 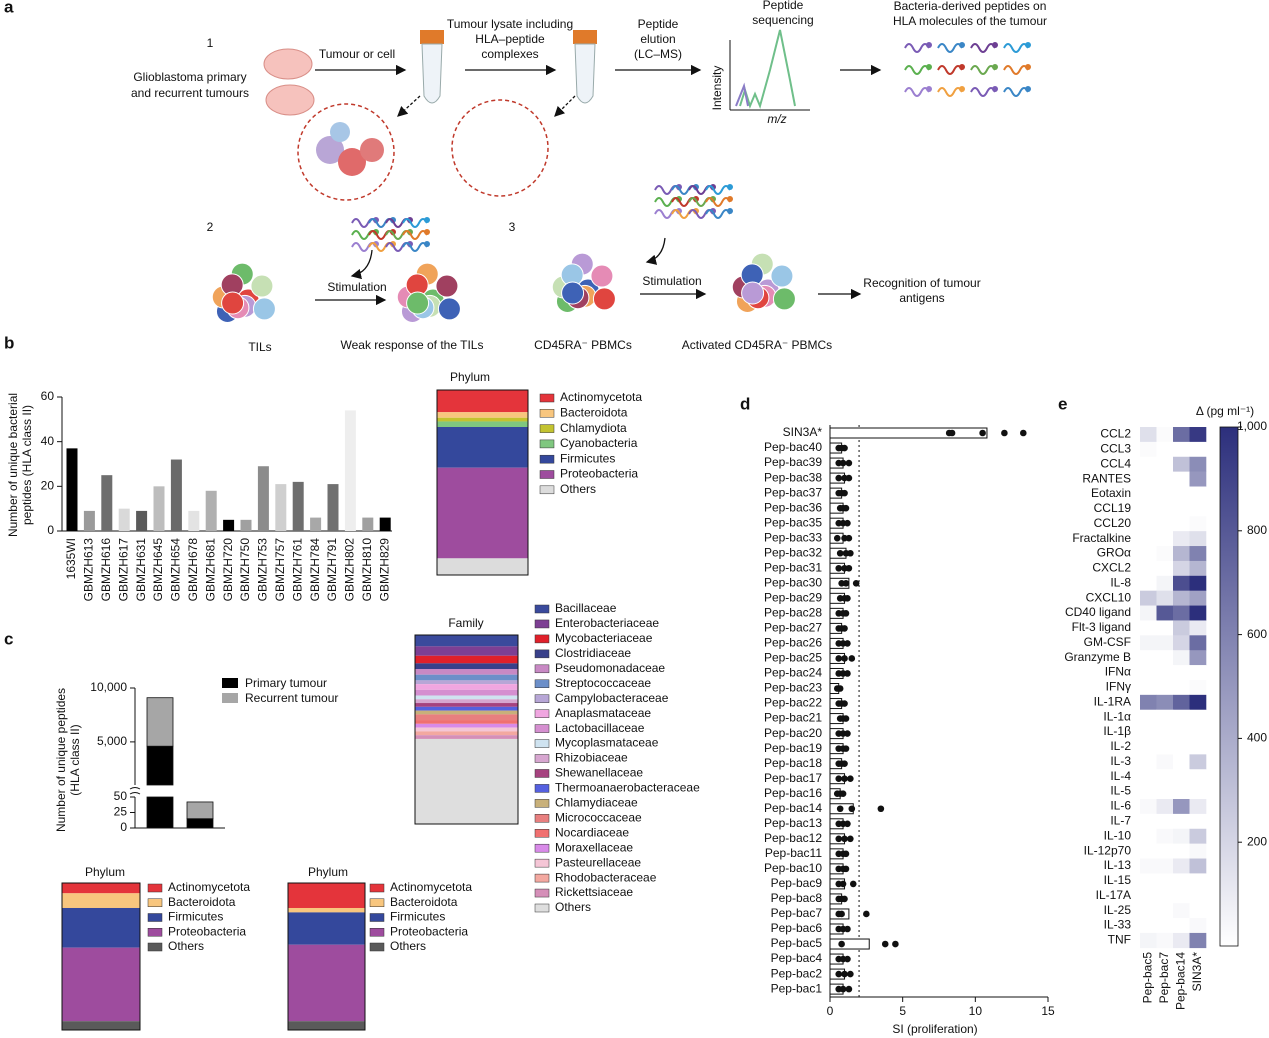 What do you see at coordinates (612, 698) in the screenshot?
I see `legend-label: Campylobacteraceae` at bounding box center [612, 698].